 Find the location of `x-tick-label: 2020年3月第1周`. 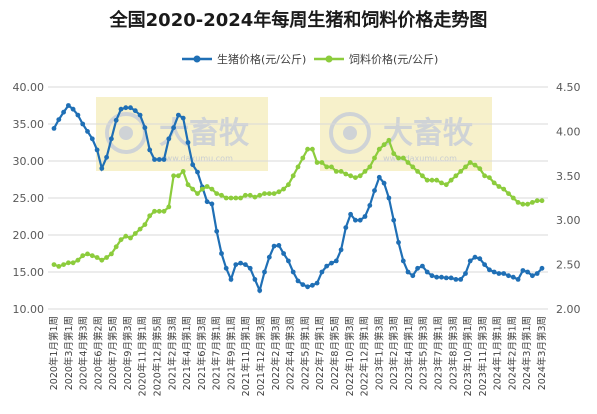

x-tick-label: 2020年3月第1周 is located at coordinates (69, 353).